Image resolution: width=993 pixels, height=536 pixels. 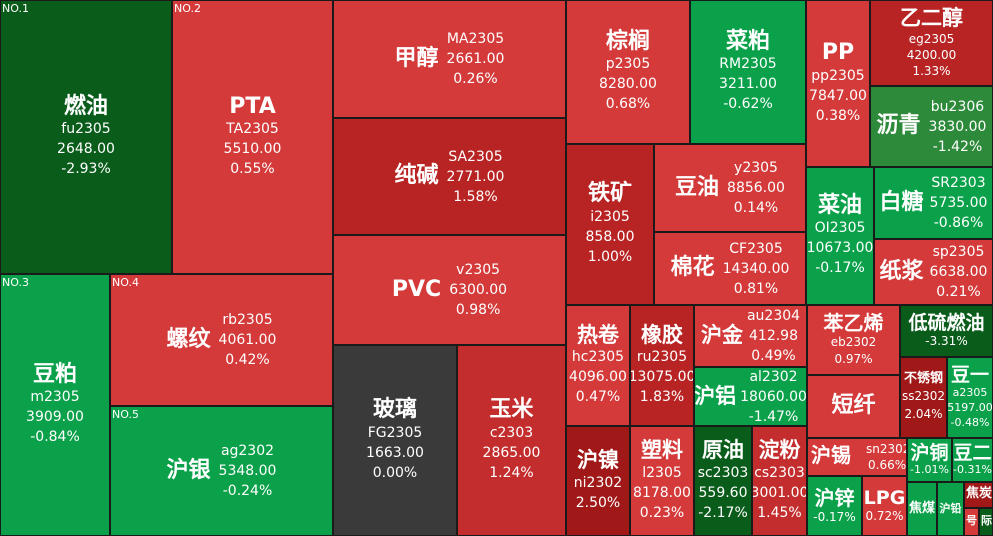 What do you see at coordinates (748, 64) in the screenshot?
I see `tile-code: RM2305` at bounding box center [748, 64].